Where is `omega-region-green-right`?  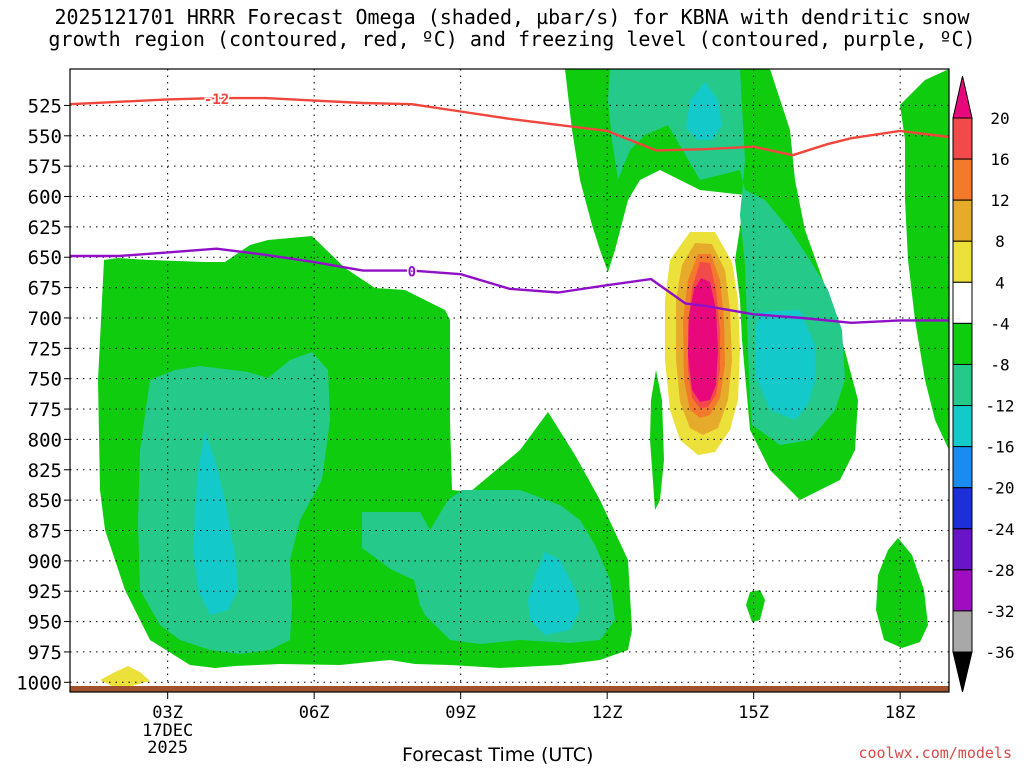 omega-region-green-right is located at coordinates (924, 259).